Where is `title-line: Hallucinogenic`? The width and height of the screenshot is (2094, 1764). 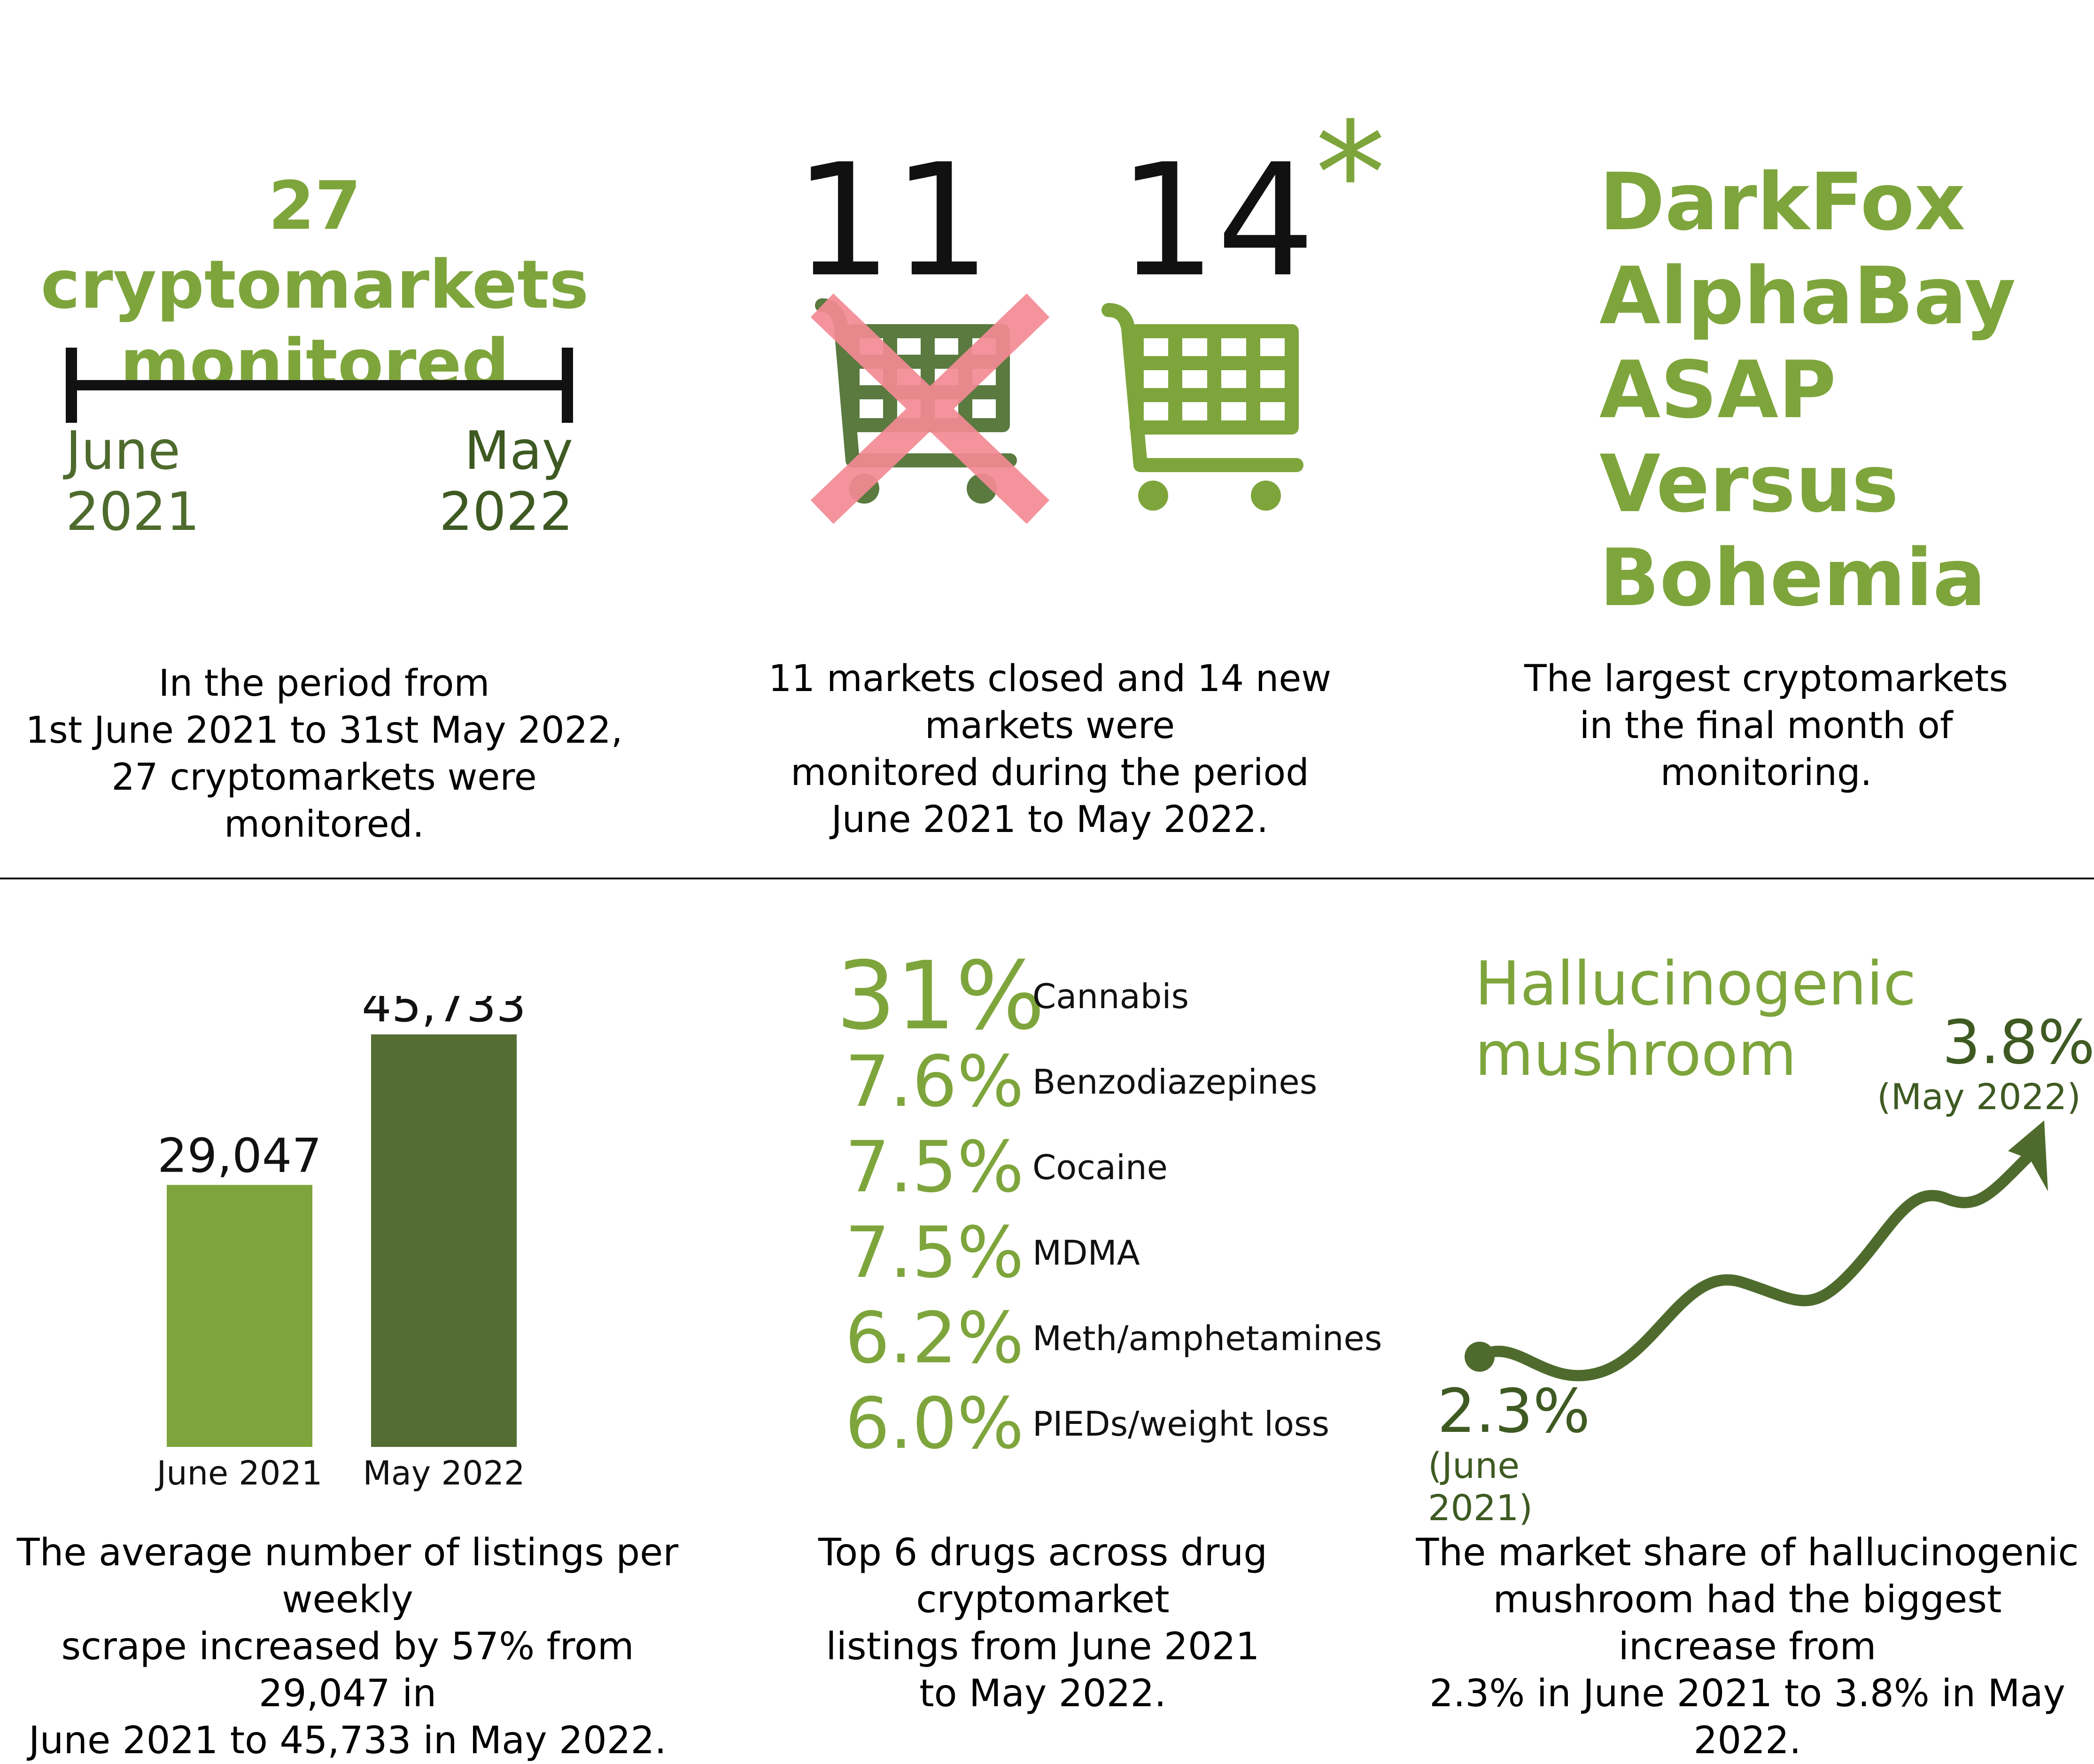
title-line: Hallucinogenic is located at coordinates (1695, 984).